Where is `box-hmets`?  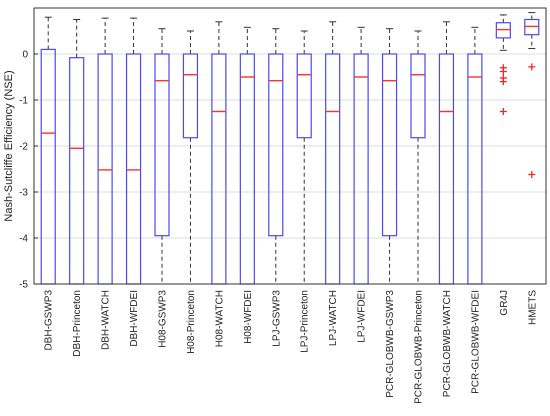 box-hmets is located at coordinates (532, 95).